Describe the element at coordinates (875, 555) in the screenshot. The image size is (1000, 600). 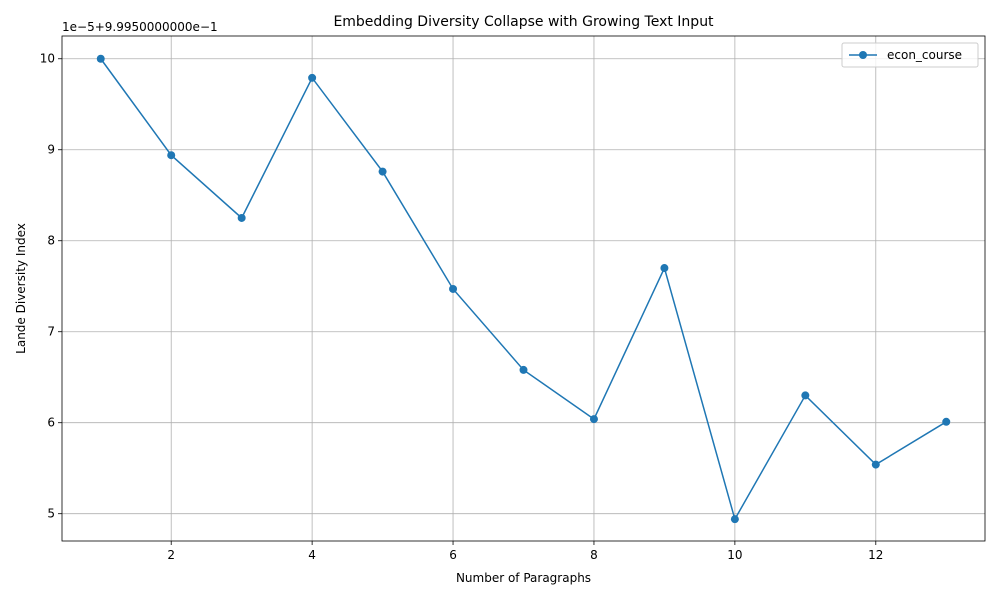
I see `x-tick-label: 12` at that location.